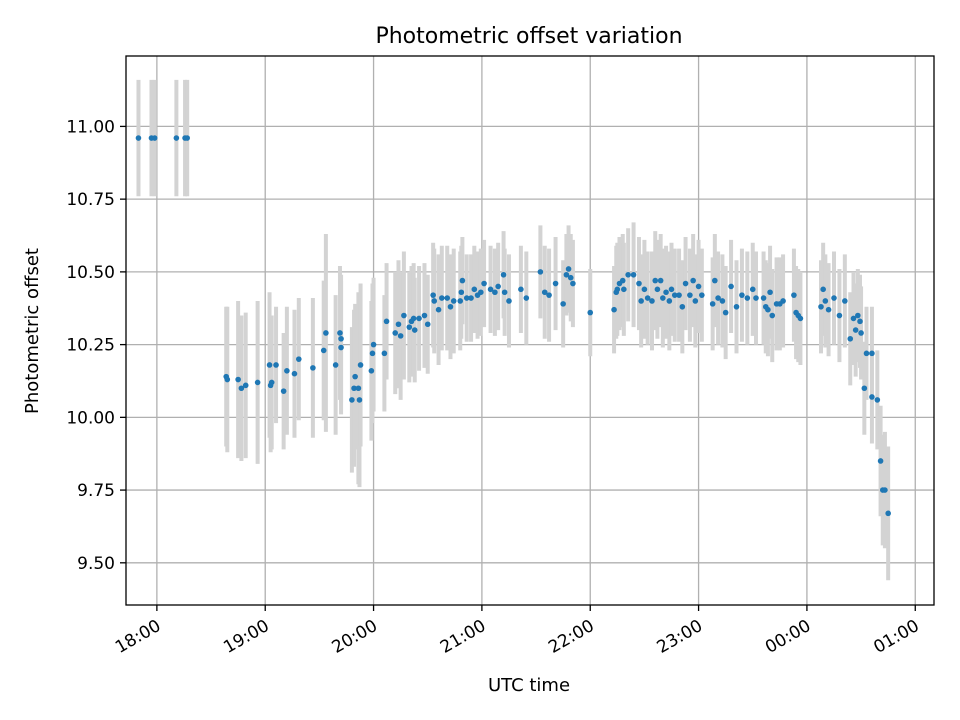 The image size is (960, 720). Describe the element at coordinates (96, 491) in the screenshot. I see `y-tick-label: 9.75` at that location.